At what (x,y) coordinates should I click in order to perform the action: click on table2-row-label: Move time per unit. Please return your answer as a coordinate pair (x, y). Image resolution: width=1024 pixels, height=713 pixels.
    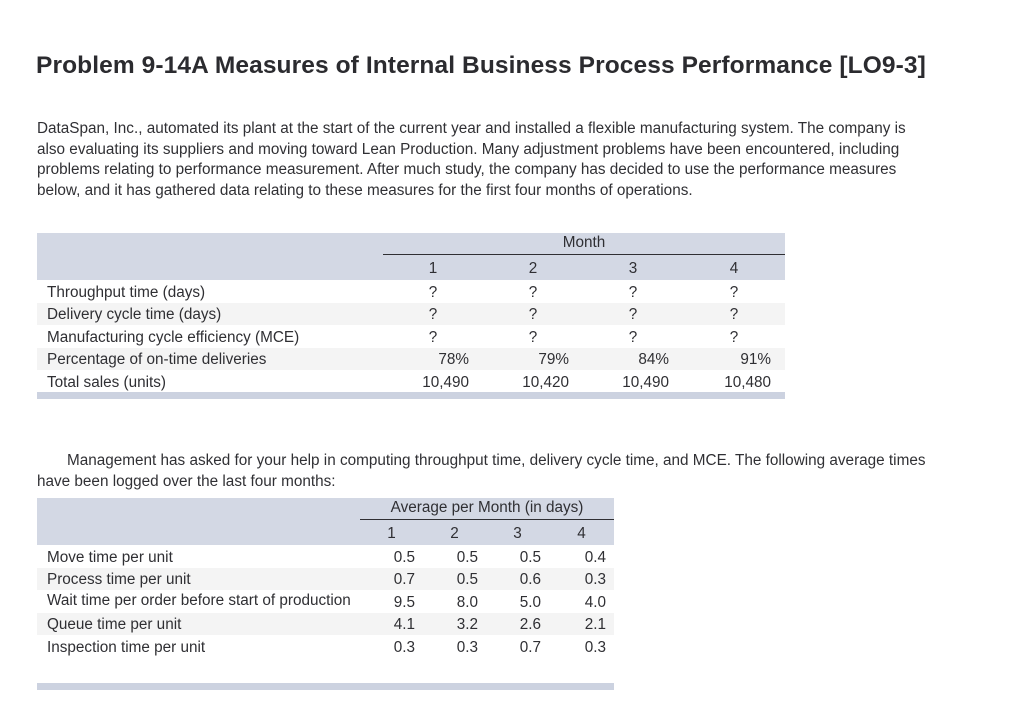
    Looking at the image, I should click on (198, 556).